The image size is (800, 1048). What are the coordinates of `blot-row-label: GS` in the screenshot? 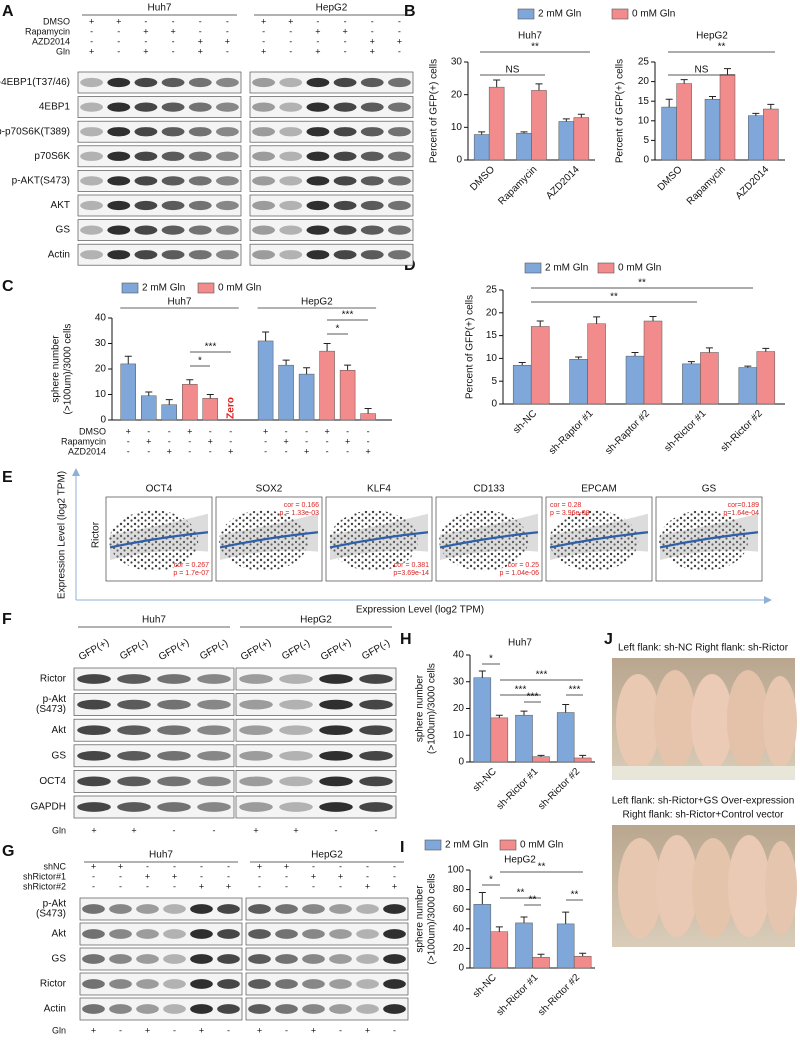 It's located at (59, 755).